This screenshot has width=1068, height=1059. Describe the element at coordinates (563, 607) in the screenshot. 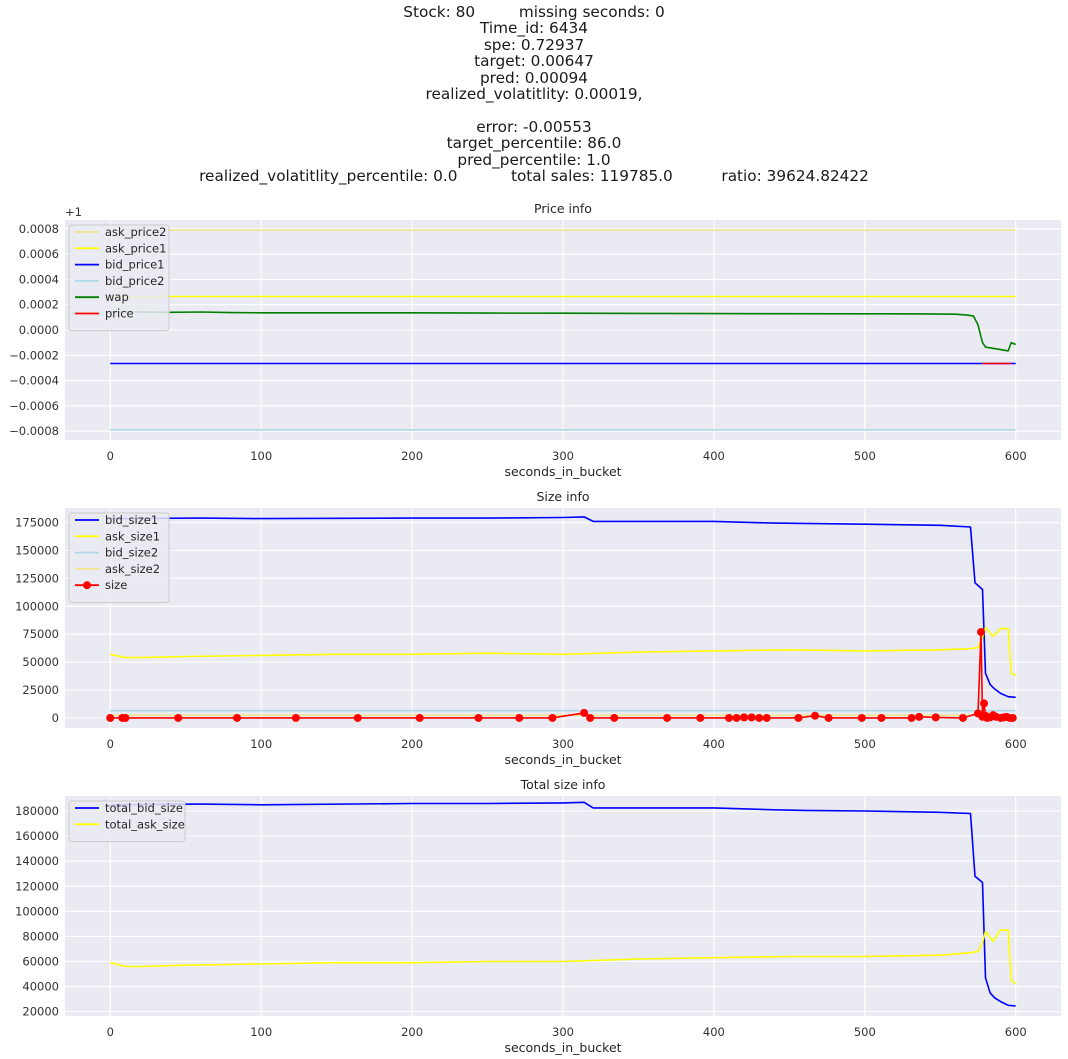

I see `series-line-bid_size1` at that location.